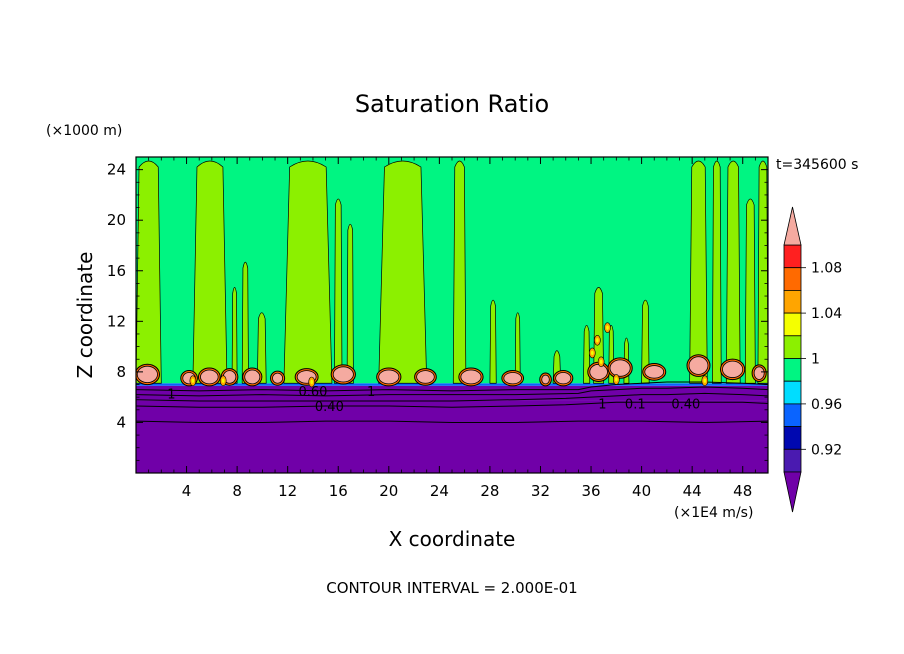  What do you see at coordinates (439, 491) in the screenshot?
I see `x-tick-label: 24` at bounding box center [439, 491].